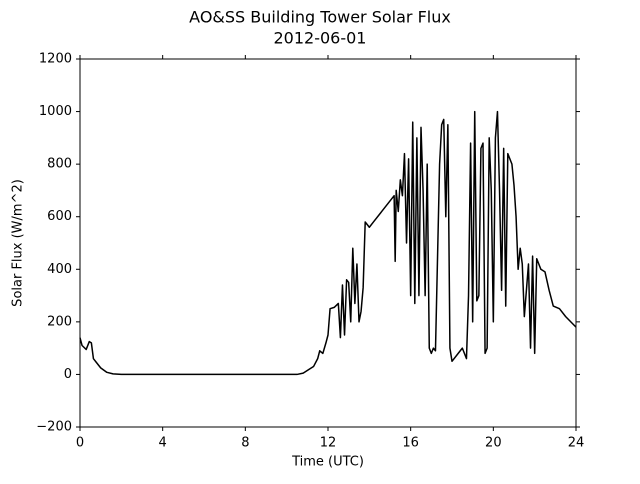  I want to click on y-tick-label: 1000, so click(55, 111).